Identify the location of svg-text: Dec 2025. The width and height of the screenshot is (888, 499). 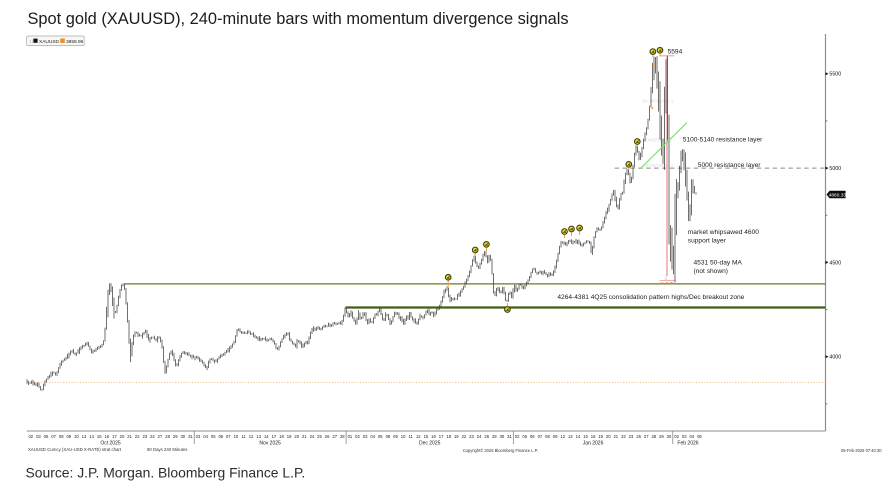
(430, 444).